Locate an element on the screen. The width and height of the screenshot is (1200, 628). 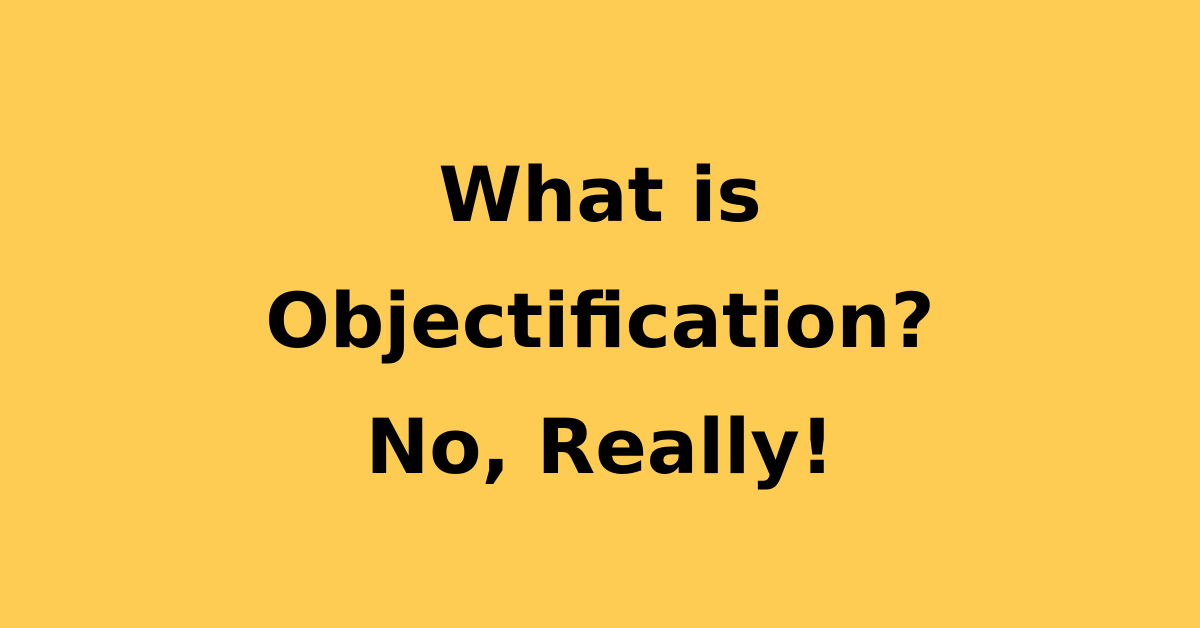
headline-line-3: No, Really! is located at coordinates (600, 446).